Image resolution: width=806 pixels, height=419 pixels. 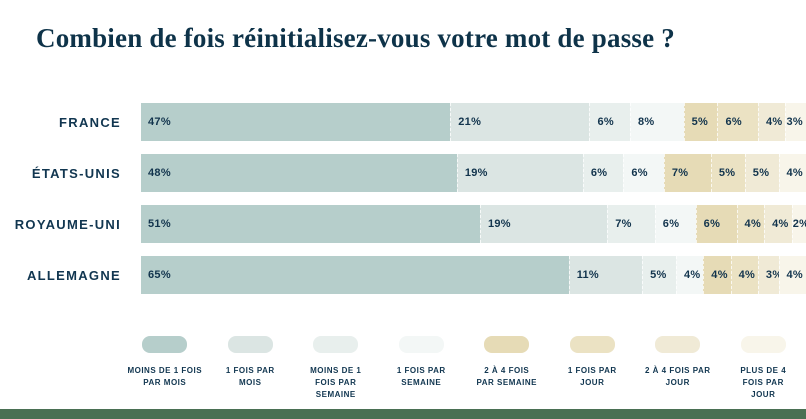 I want to click on chart-row: ÉTATS-UNIS 48% 19% 6% 6% 7% 5% 5% 4%, so click(x=403, y=173).